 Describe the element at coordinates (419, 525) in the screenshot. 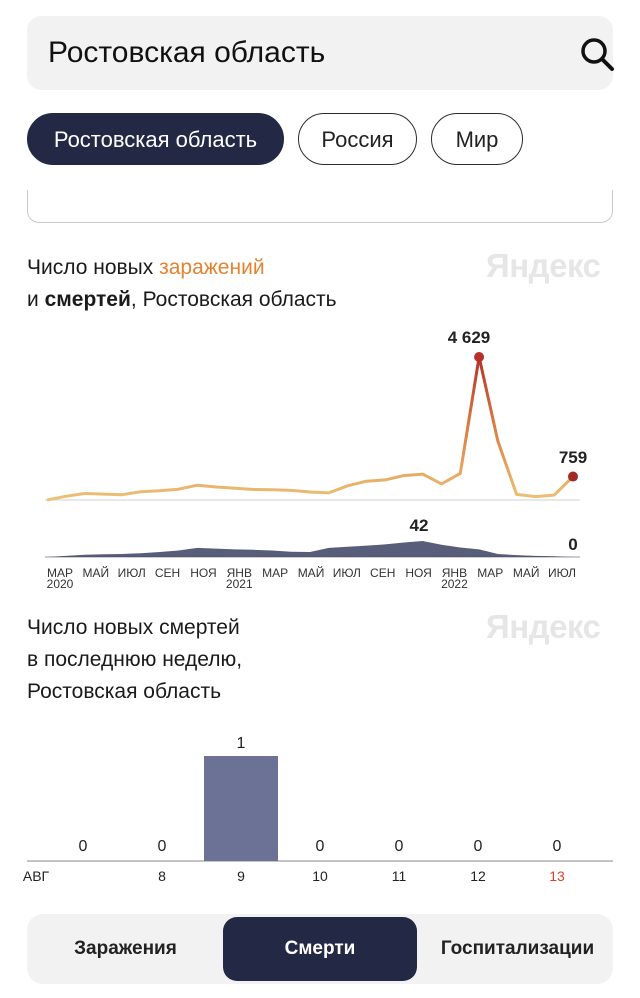

I see `deaths-peak-label: 42` at that location.